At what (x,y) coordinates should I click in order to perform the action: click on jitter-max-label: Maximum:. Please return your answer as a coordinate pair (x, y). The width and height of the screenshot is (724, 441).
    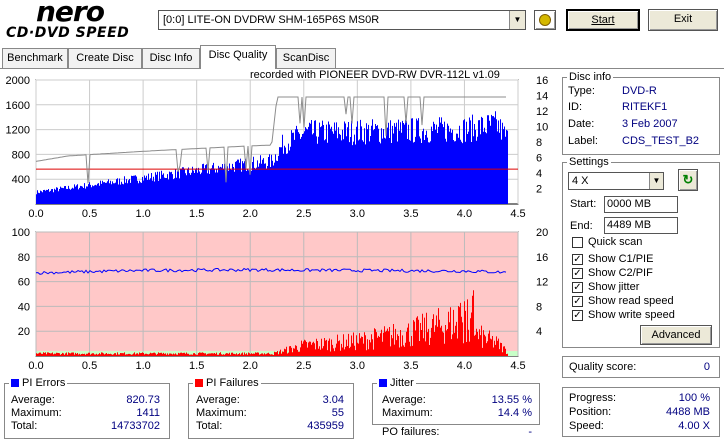
    Looking at the image, I should click on (407, 413).